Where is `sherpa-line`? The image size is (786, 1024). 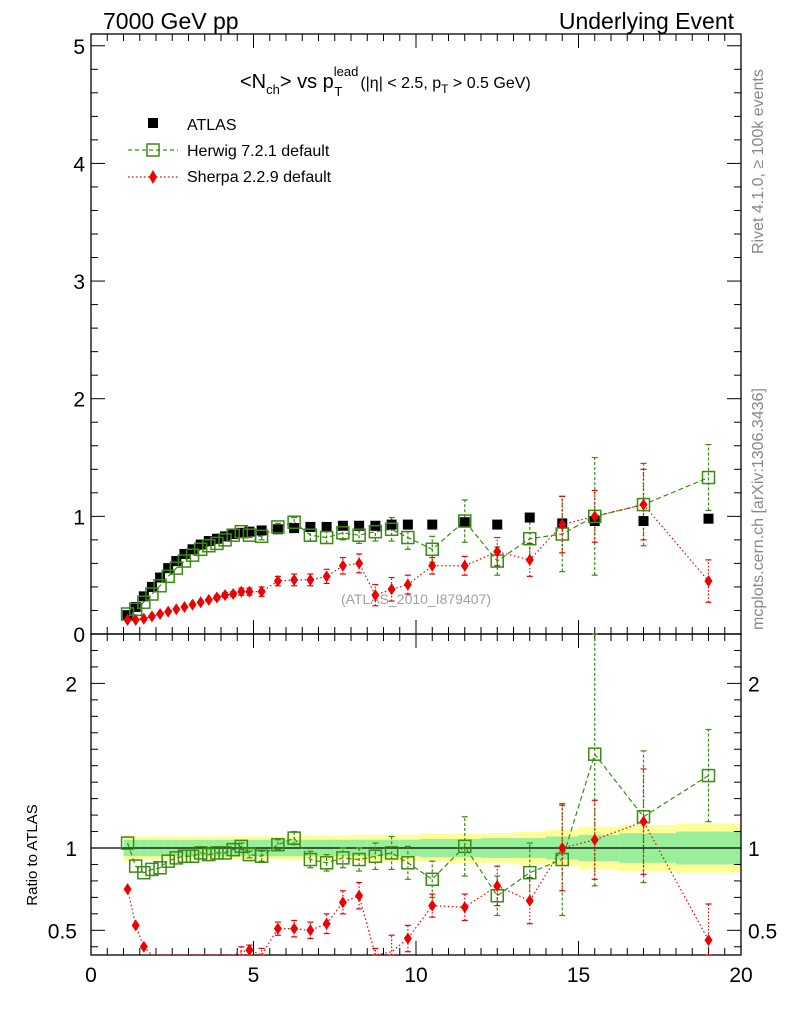
sherpa-line is located at coordinates (418, 562).